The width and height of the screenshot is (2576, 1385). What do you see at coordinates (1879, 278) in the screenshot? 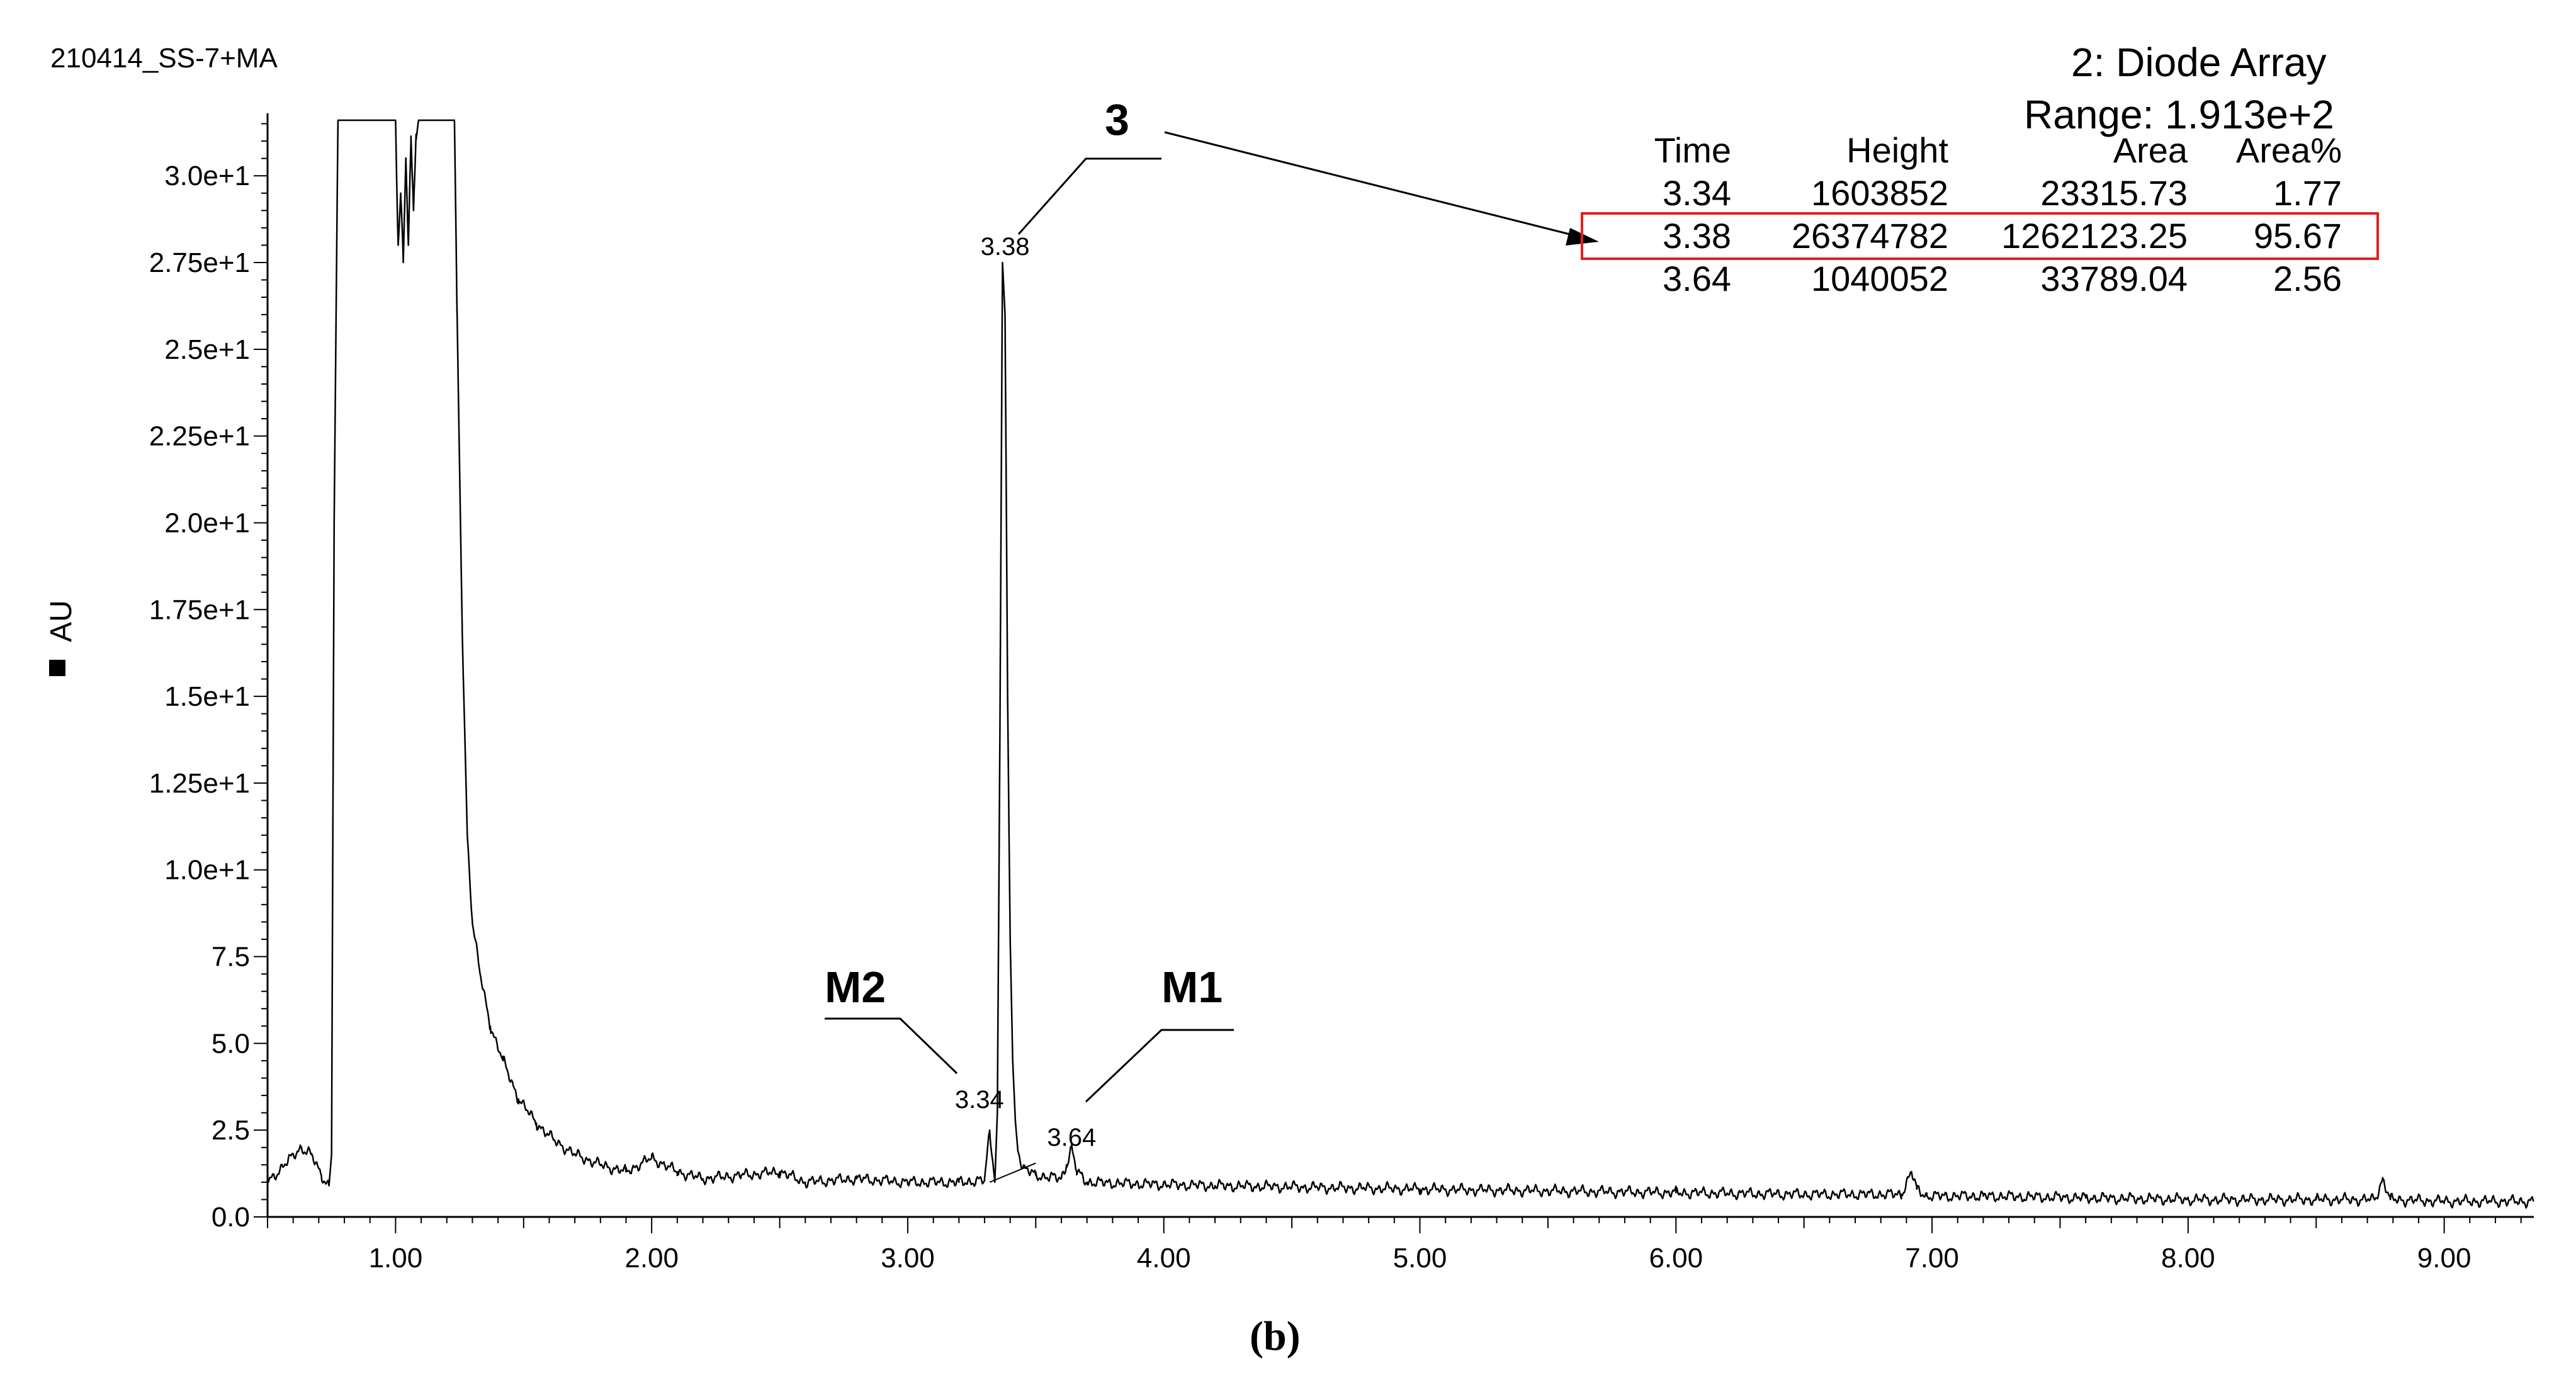
I see `peak-table-cell: 1040052` at bounding box center [1879, 278].